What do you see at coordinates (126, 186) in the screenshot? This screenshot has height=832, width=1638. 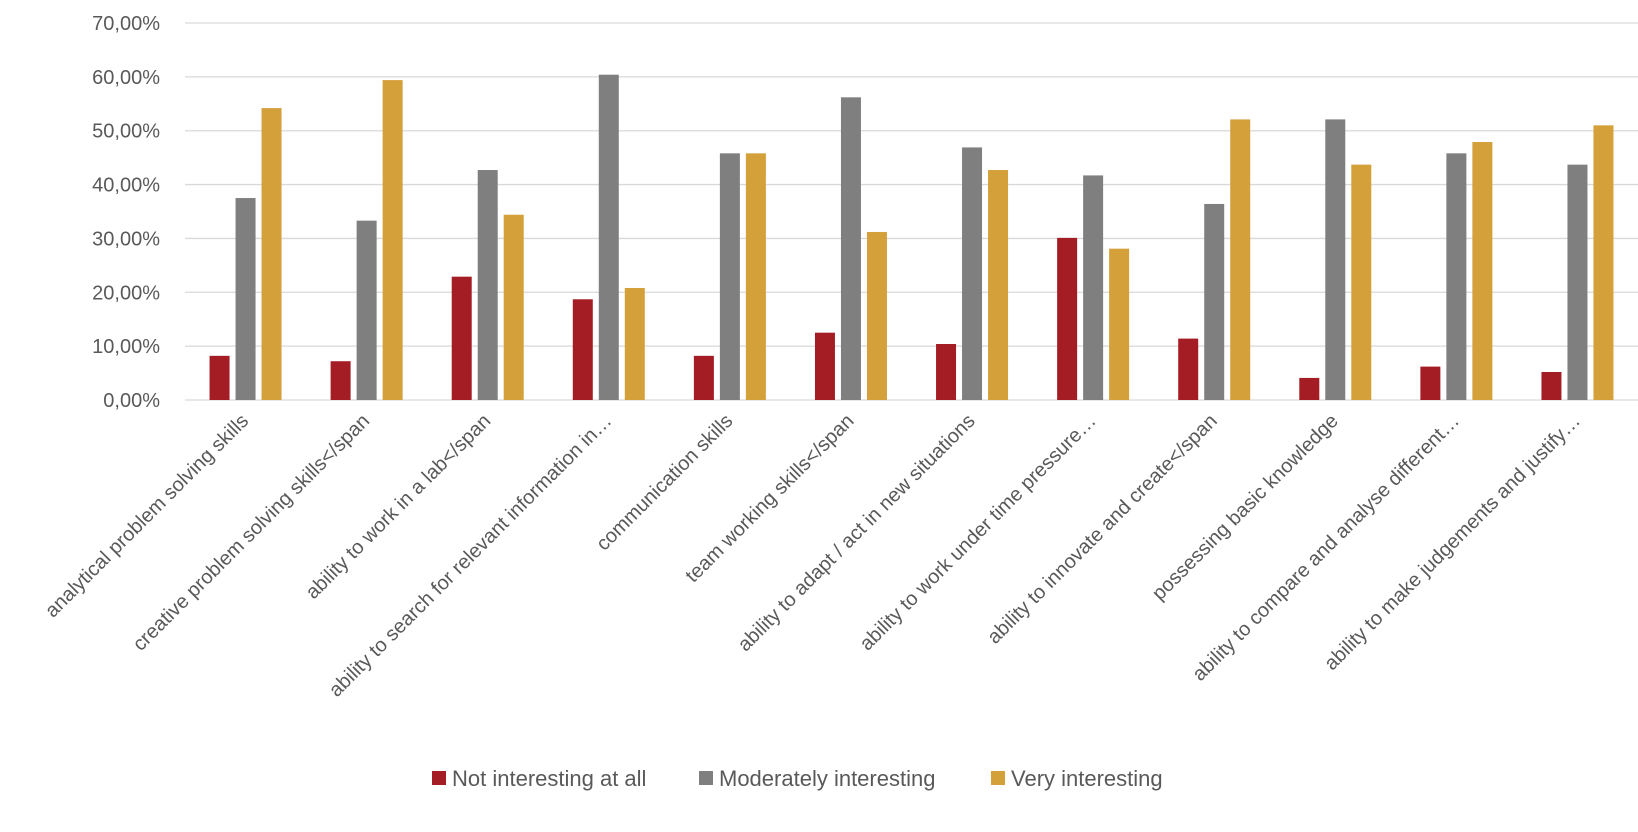 I see `y-tick-label: 40,00%` at bounding box center [126, 186].